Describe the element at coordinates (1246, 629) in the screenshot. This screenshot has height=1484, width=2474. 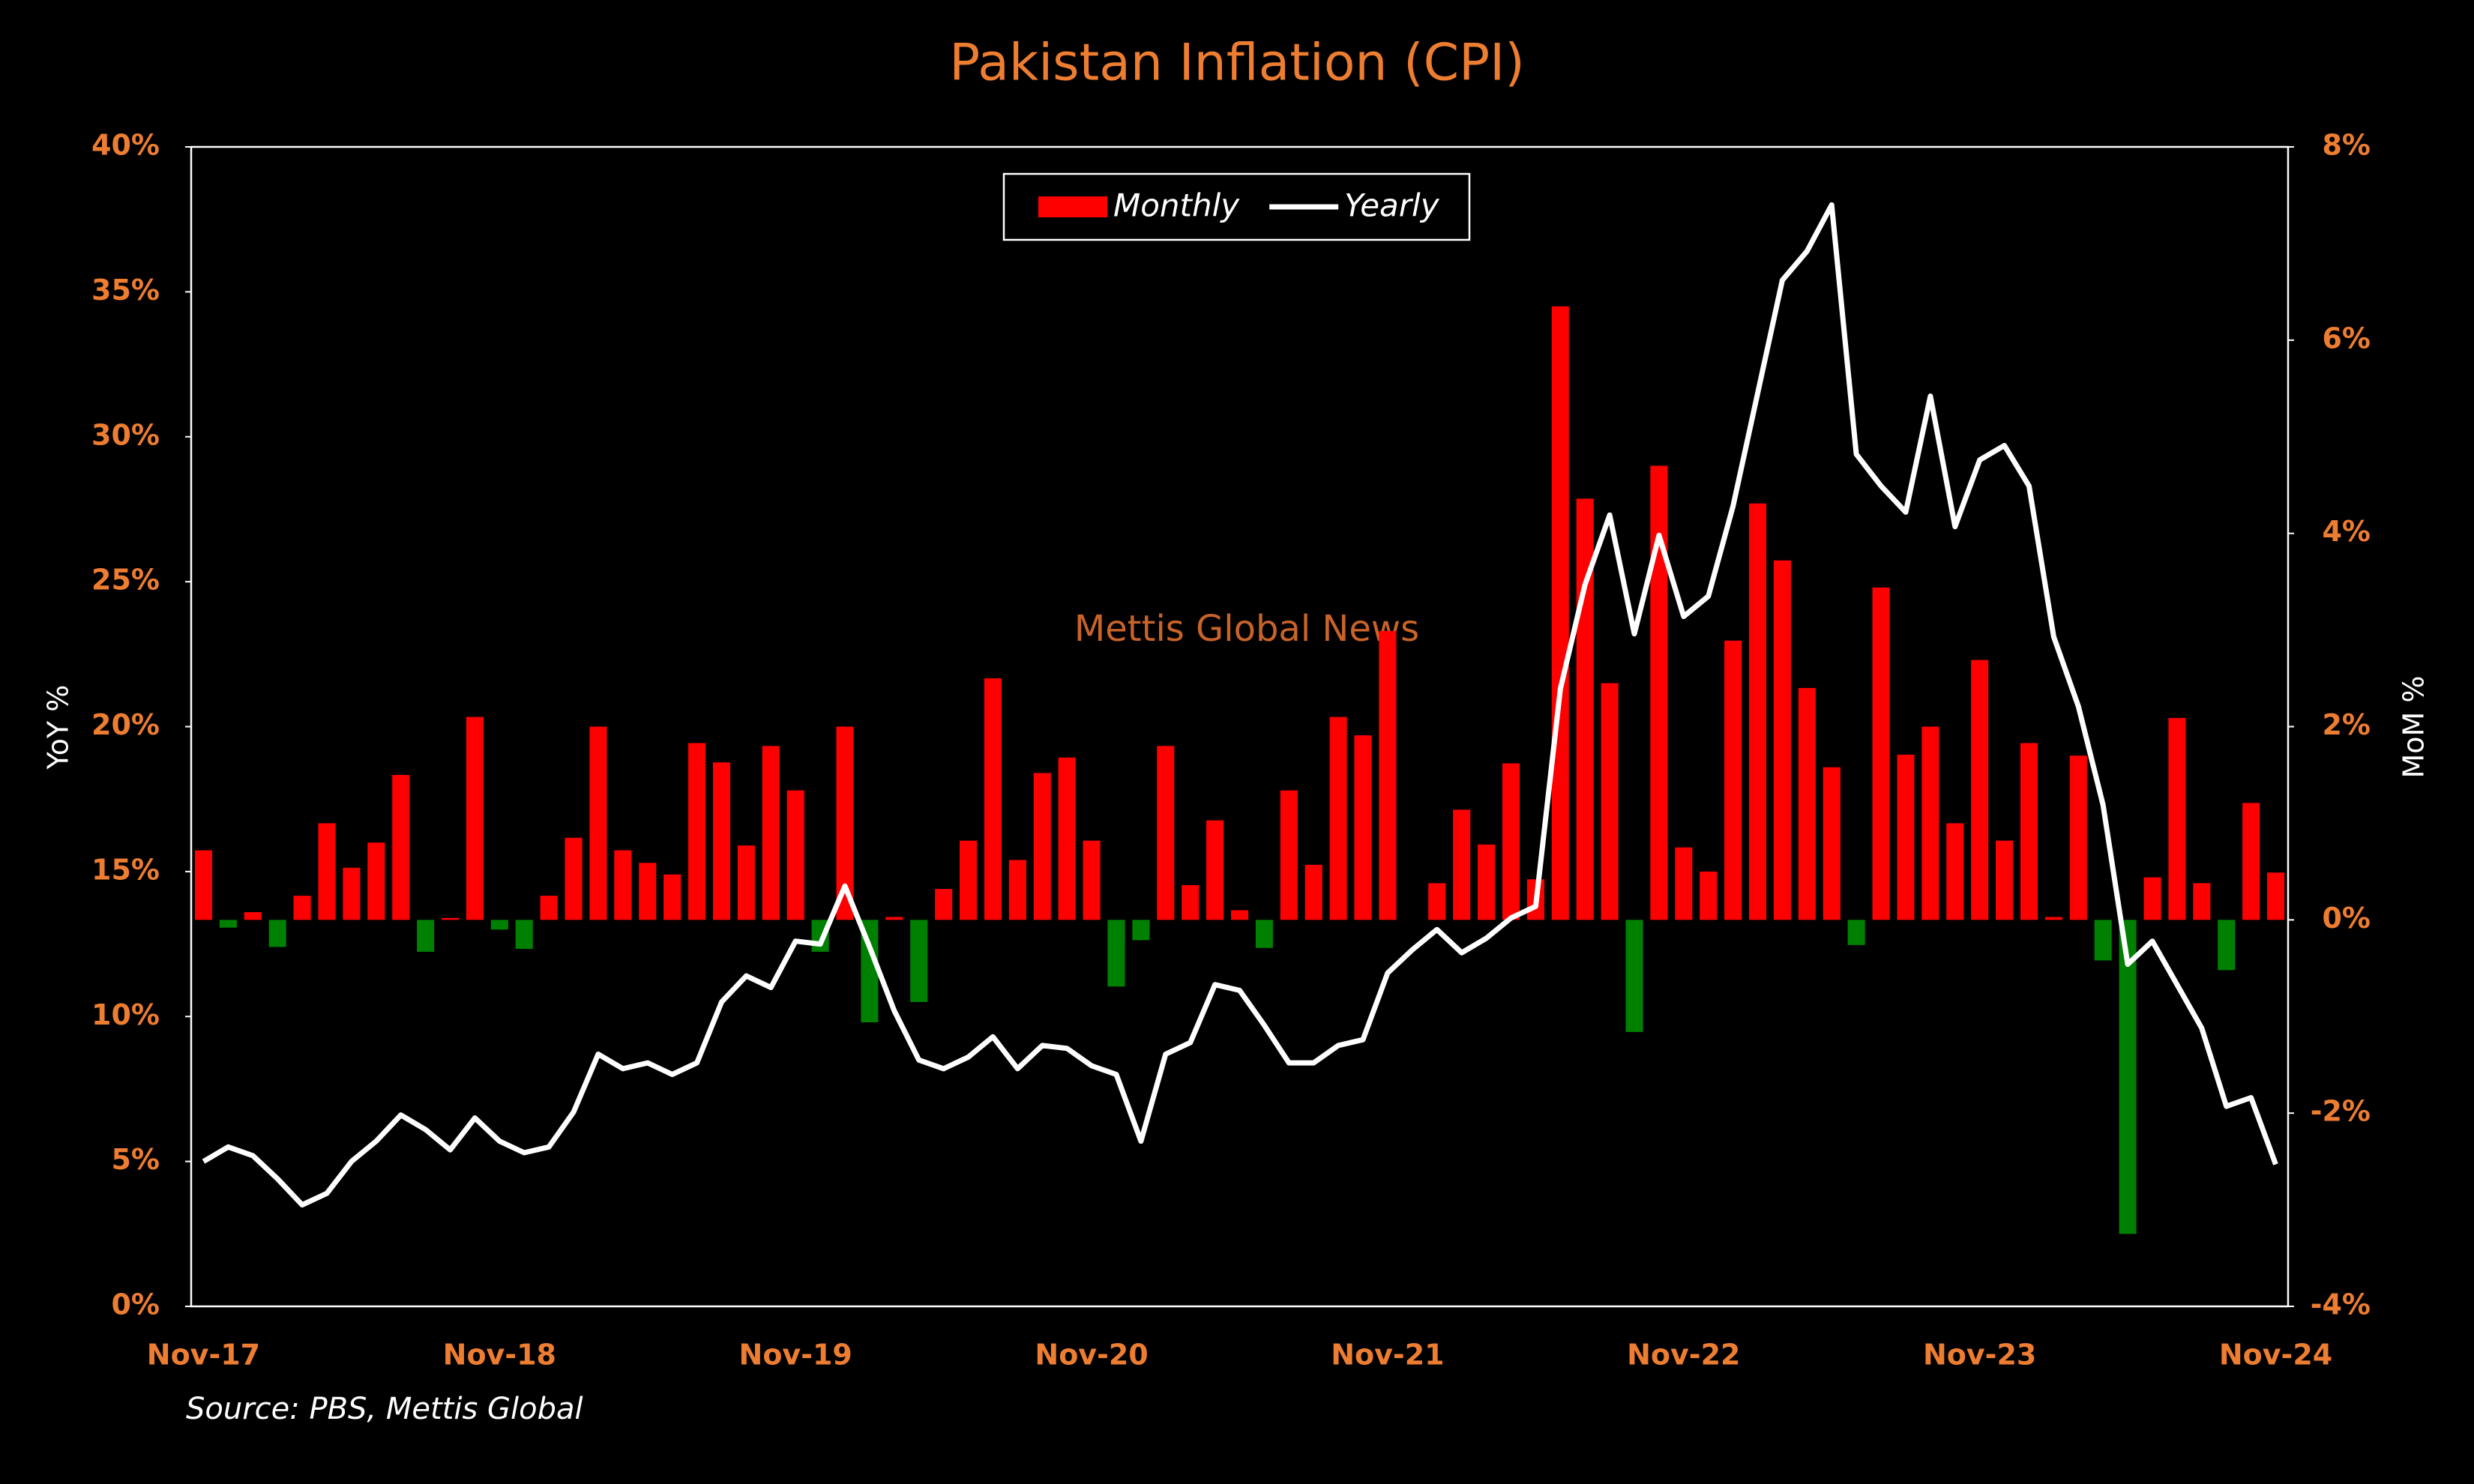
I see `watermark: Mettis Global News` at that location.